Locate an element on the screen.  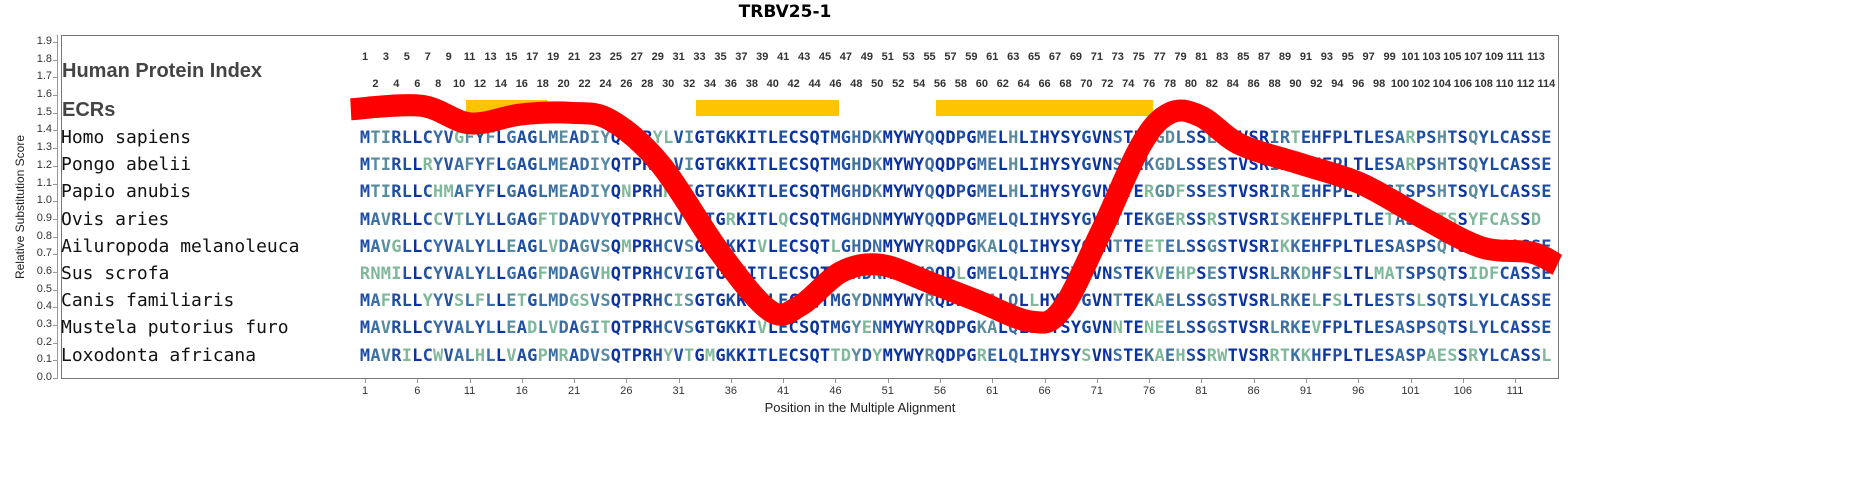
human-protein-index-number: 103 is located at coordinates (1431, 57).